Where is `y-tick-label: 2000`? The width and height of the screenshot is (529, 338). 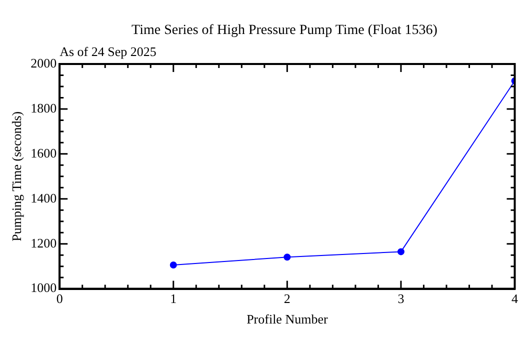
y-tick-label: 2000 is located at coordinates (43, 62).